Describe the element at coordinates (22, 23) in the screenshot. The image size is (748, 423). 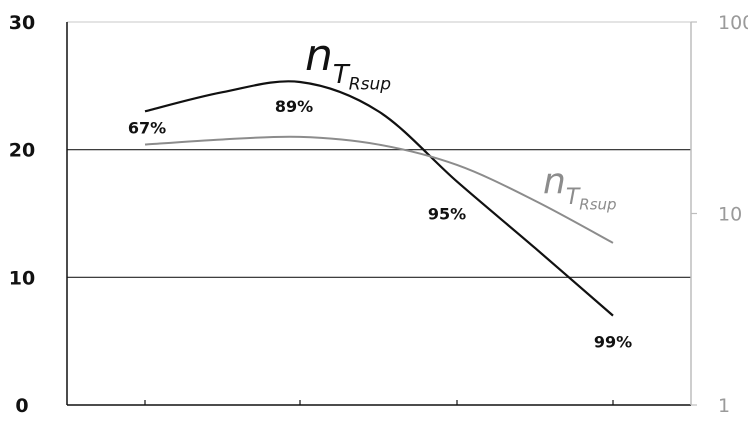
I see `y-left-tick-label: 30` at that location.